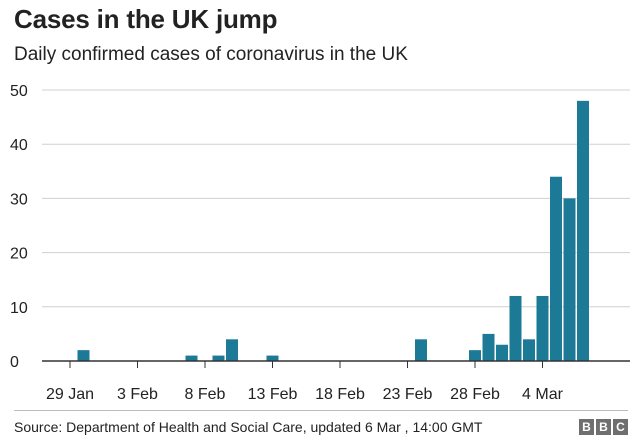 This screenshot has height=446, width=642. What do you see at coordinates (70, 393) in the screenshot?
I see `x-tick-label: 29 Jan` at bounding box center [70, 393].